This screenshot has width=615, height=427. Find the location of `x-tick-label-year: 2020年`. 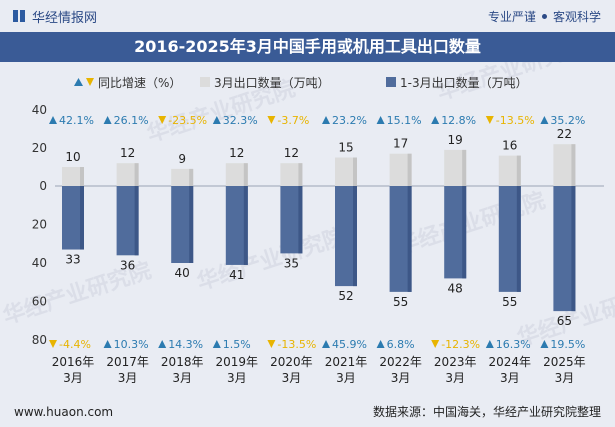

x-tick-label-year: 2020年 is located at coordinates (291, 362).